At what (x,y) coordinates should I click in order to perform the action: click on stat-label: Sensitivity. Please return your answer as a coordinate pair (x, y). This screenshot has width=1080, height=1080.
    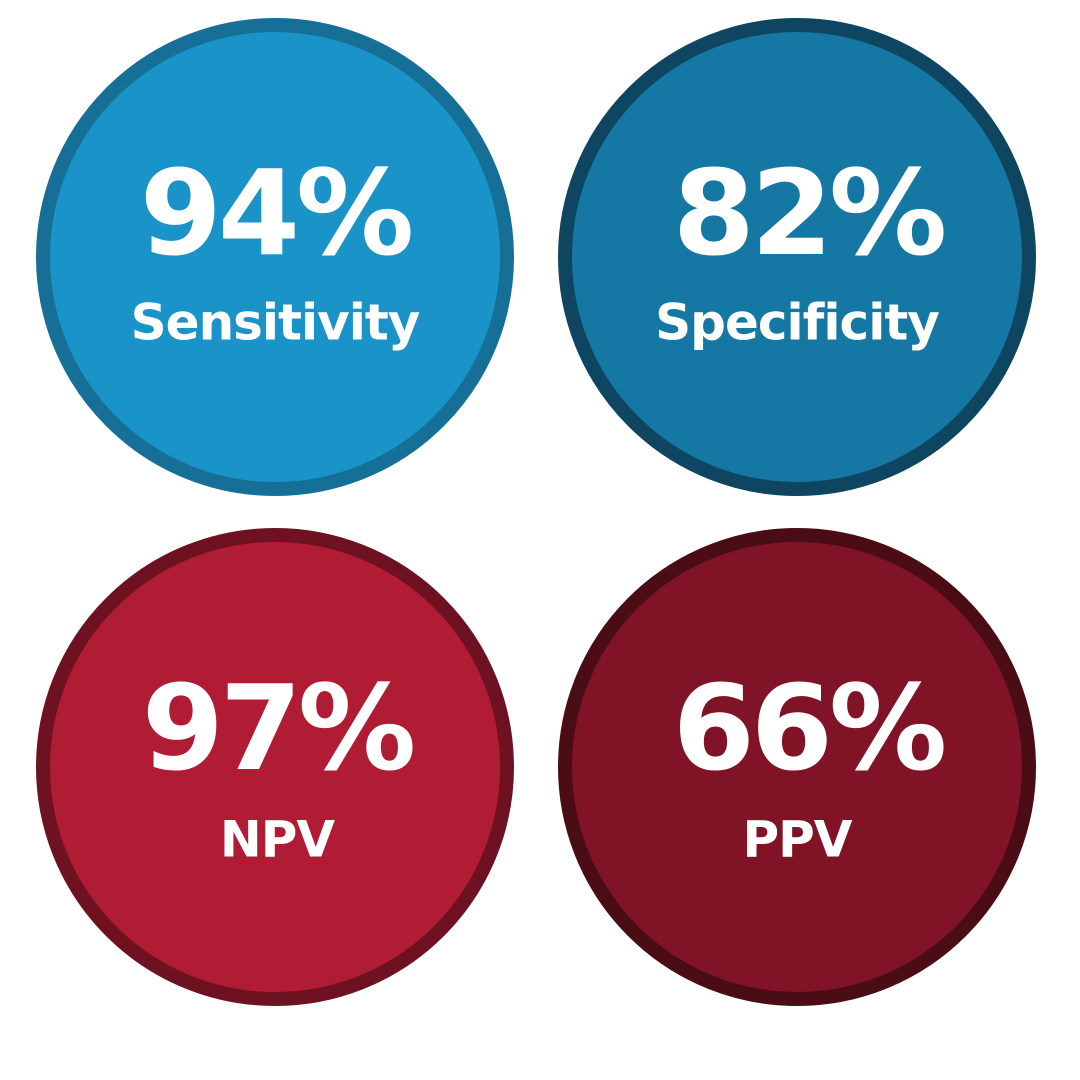
    Looking at the image, I should click on (275, 323).